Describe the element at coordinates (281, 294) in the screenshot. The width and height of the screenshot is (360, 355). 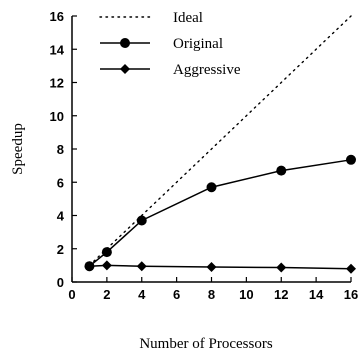
I see `x-tick-label: 12` at that location.